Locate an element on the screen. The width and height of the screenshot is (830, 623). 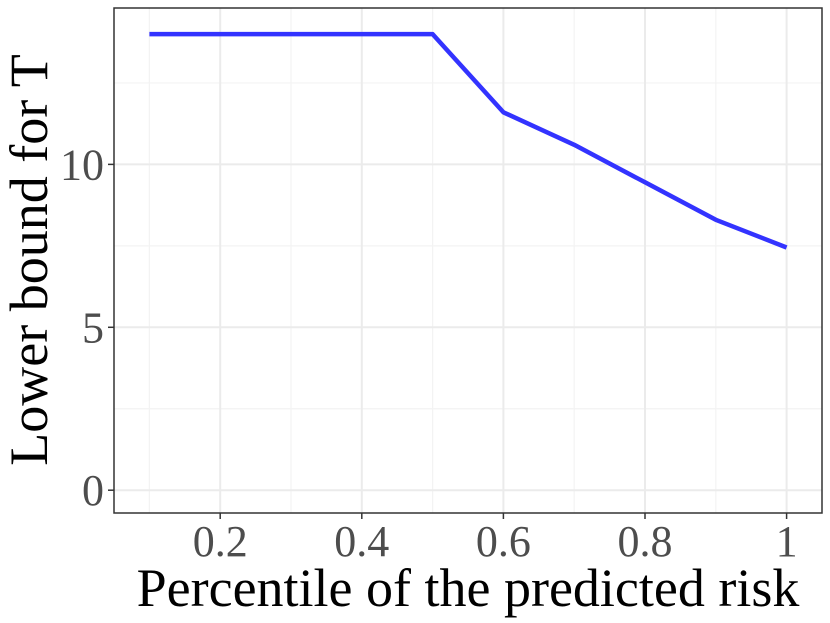
x-tick-label: 0.6 is located at coordinates (503, 541).